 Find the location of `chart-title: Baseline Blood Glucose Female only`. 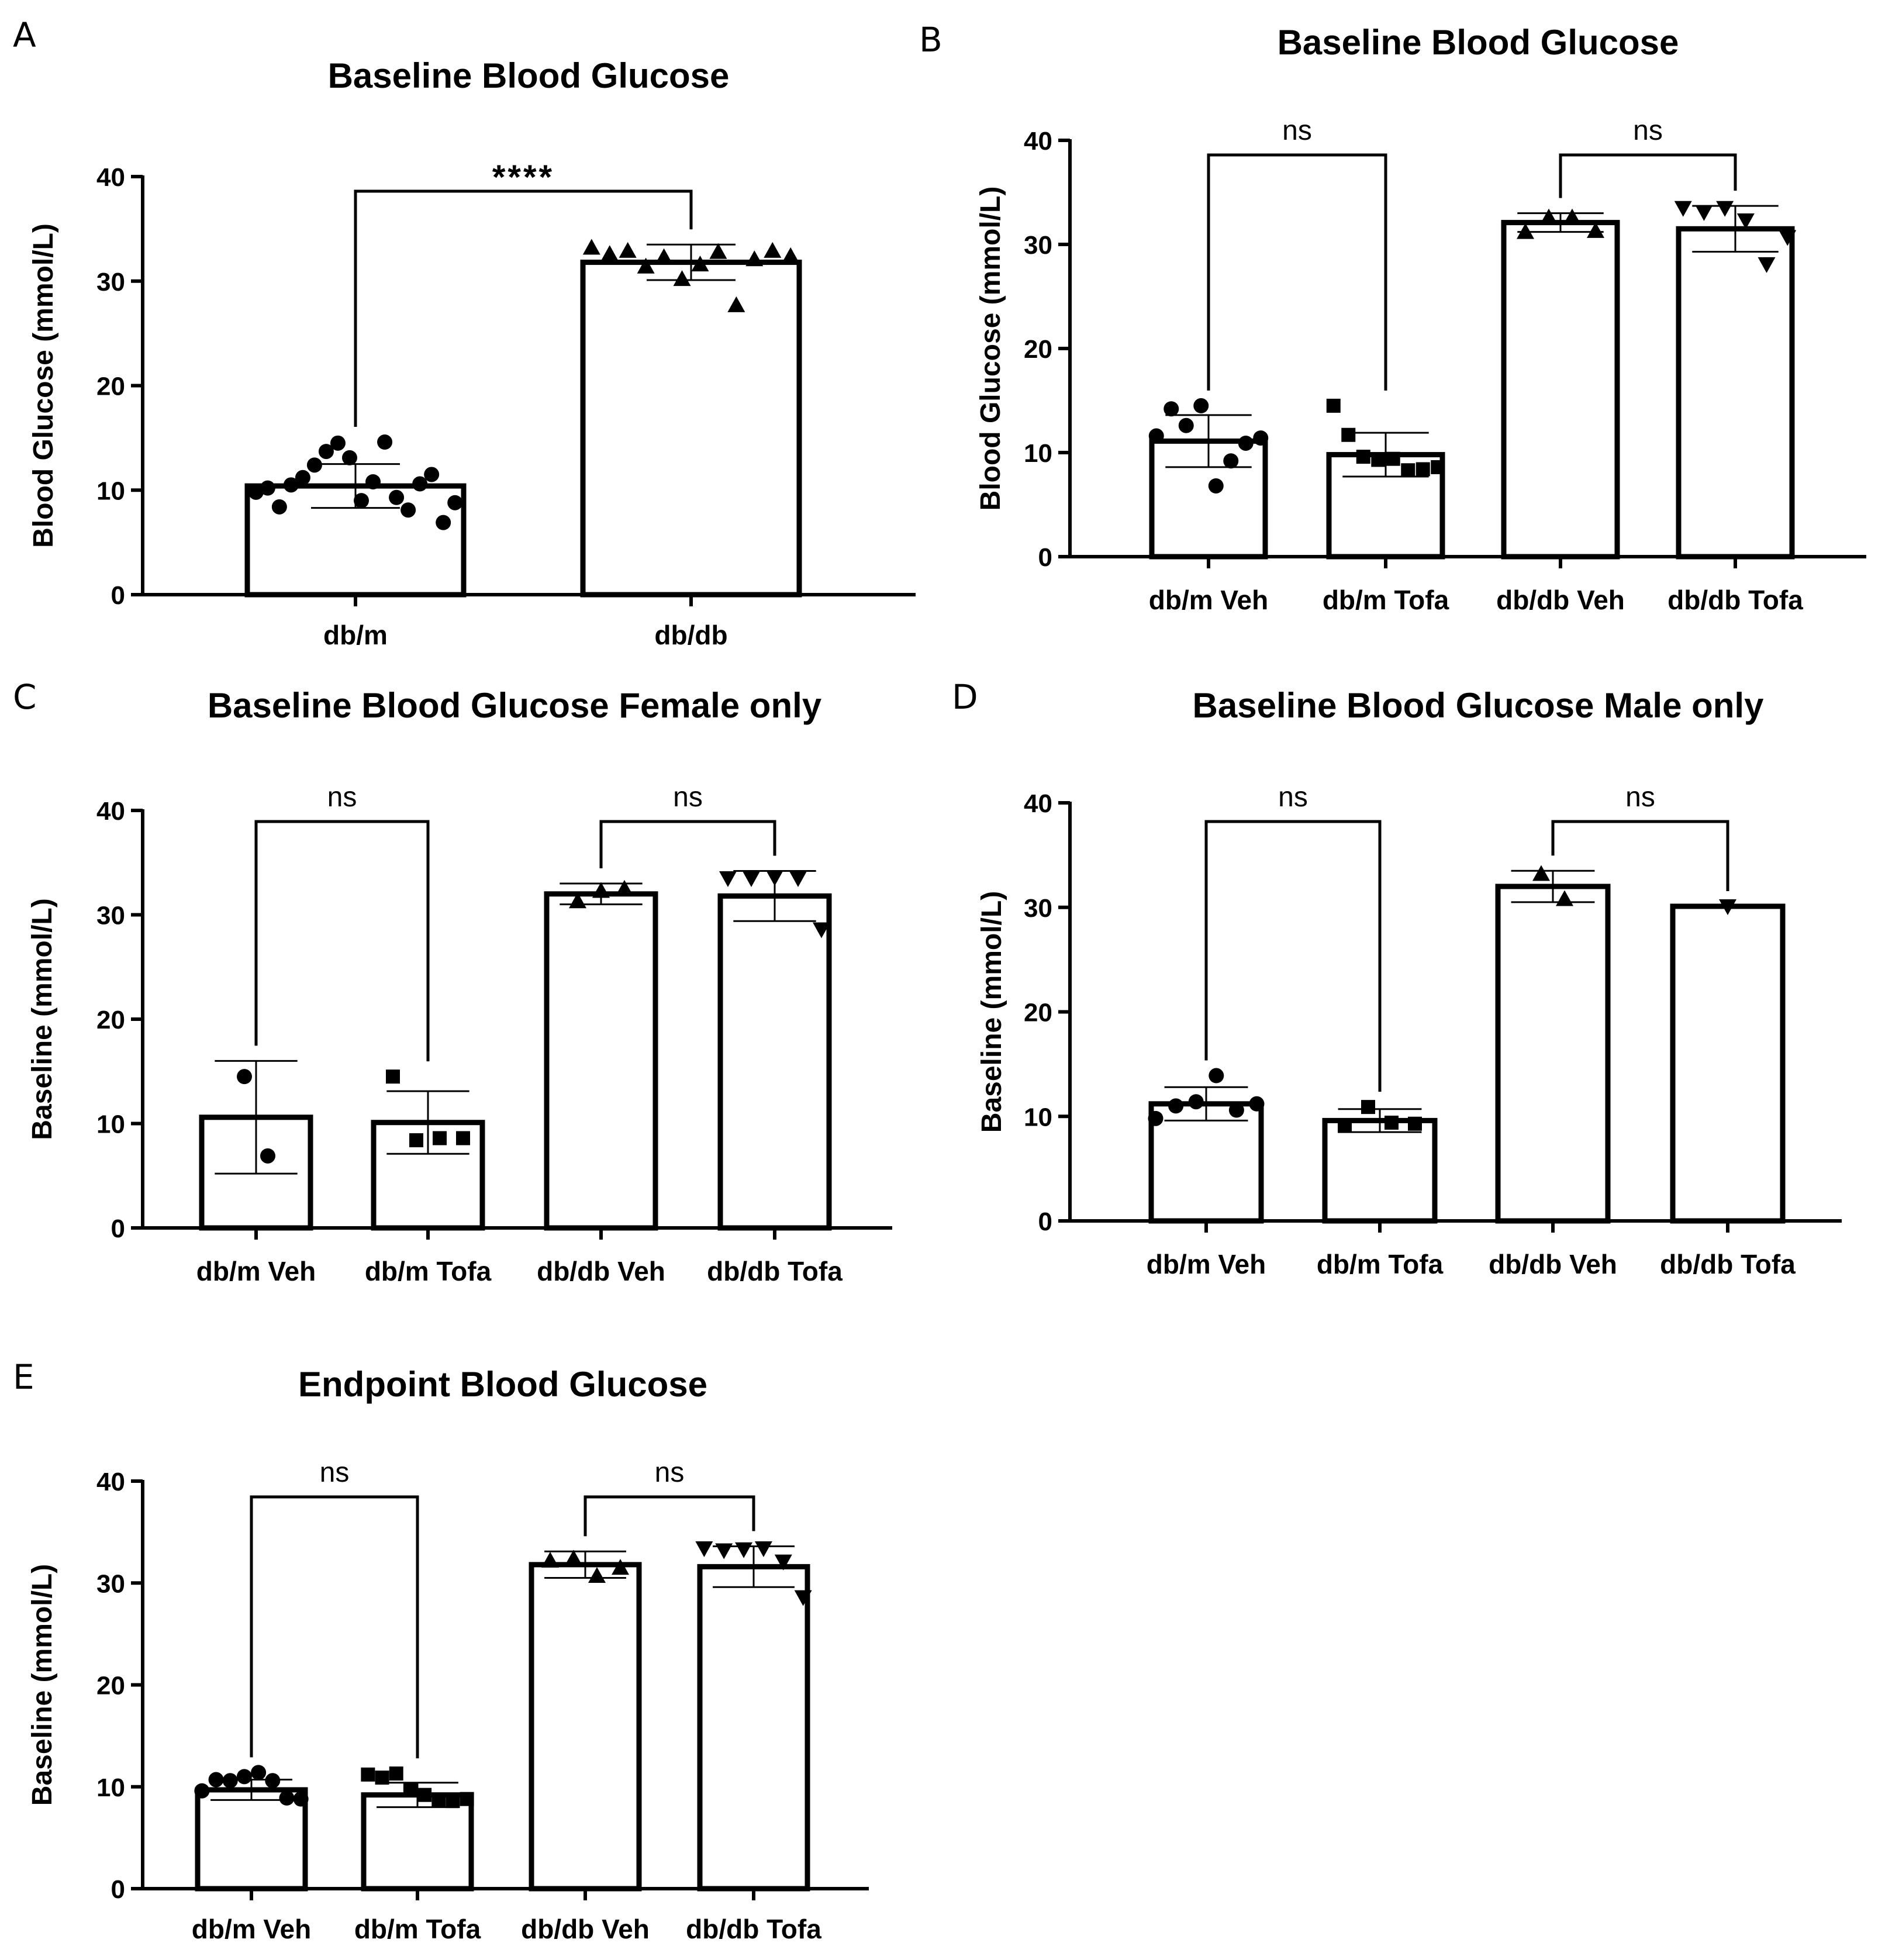

chart-title: Baseline Blood Glucose Female only is located at coordinates (515, 706).